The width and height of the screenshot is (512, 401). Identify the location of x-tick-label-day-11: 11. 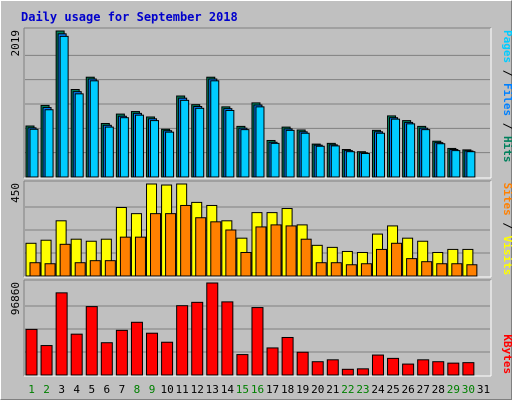
(182, 389).